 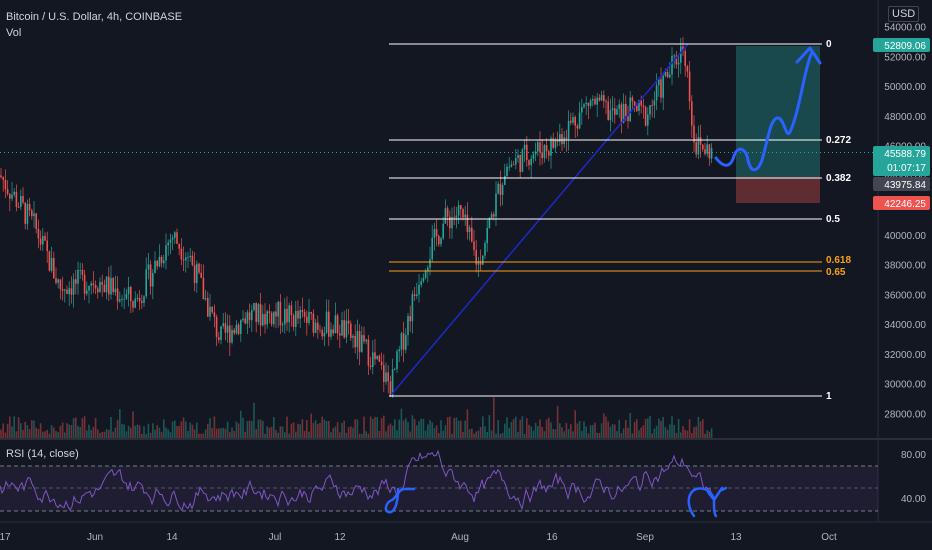 I want to click on time-tick: Jul, so click(x=275, y=537).